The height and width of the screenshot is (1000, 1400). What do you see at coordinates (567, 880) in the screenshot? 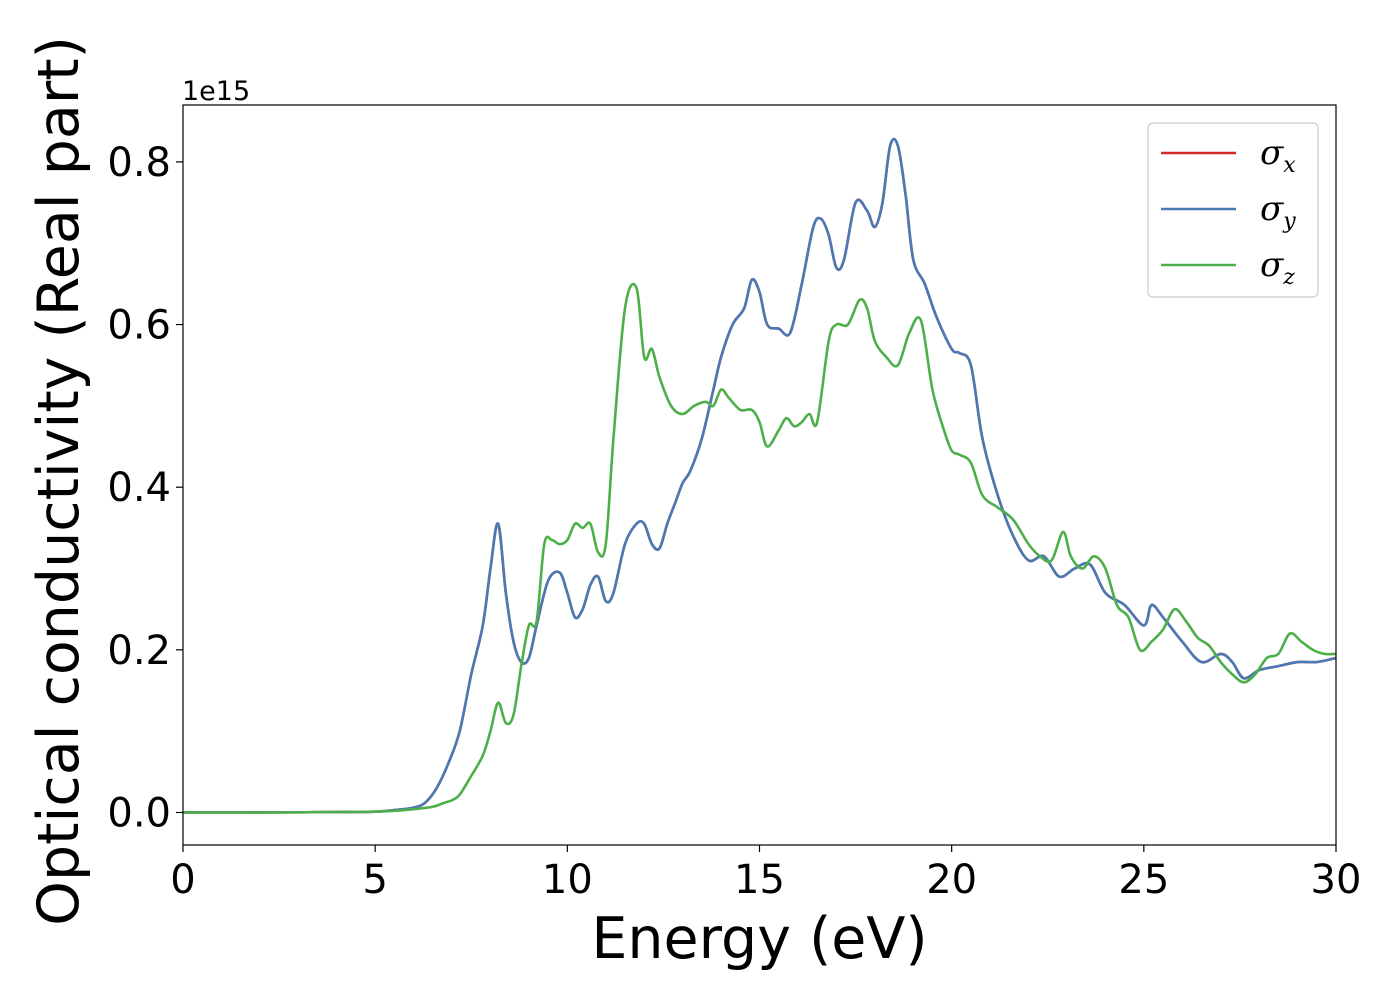
I see `x-tick-label: 10` at bounding box center [567, 880].